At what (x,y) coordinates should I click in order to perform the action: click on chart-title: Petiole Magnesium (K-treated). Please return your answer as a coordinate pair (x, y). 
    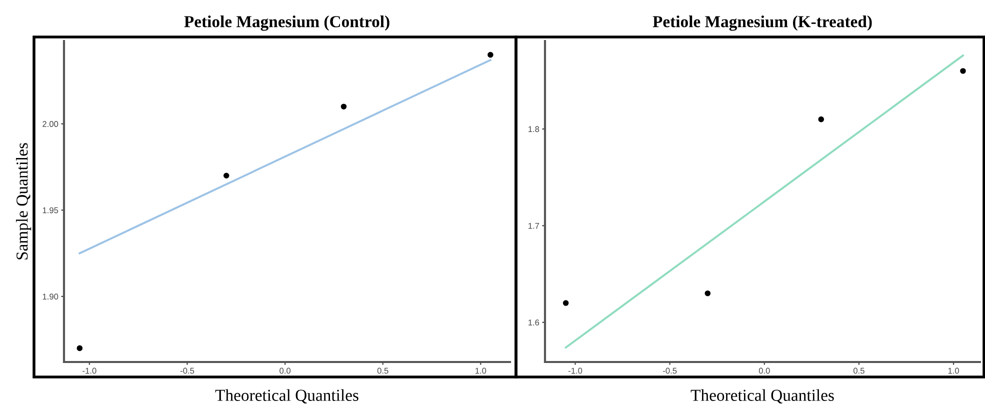
    Looking at the image, I should click on (762, 23).